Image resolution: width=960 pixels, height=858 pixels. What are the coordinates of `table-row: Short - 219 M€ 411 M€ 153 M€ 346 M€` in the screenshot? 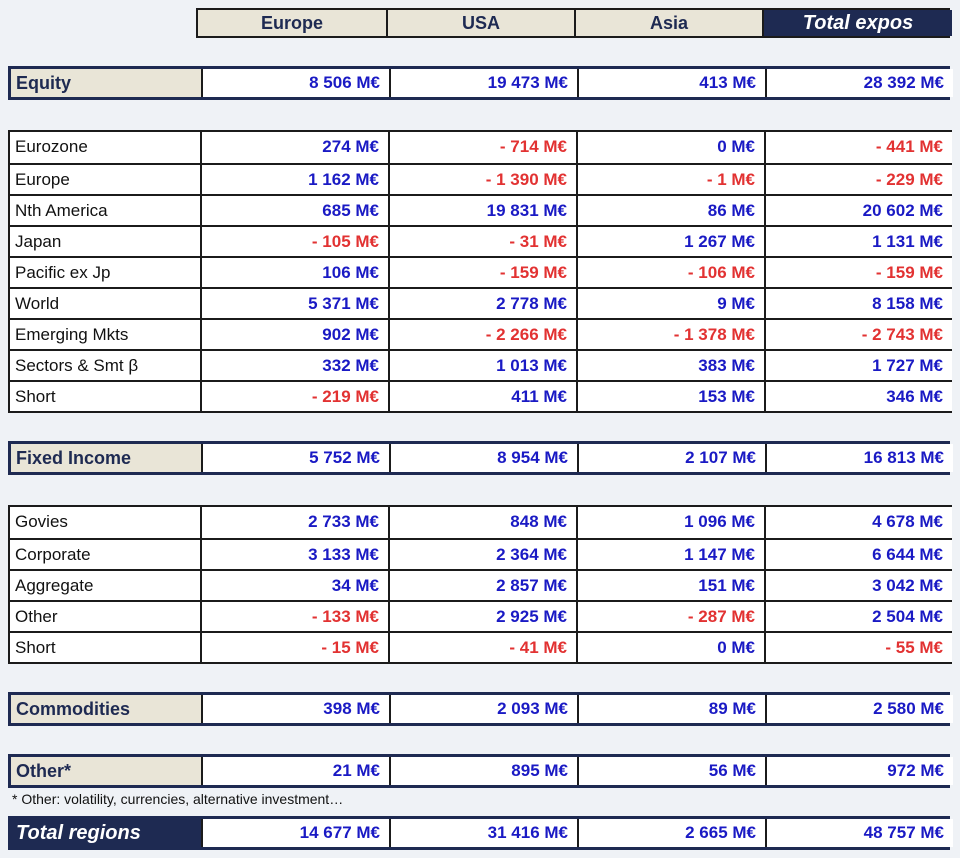 It's located at (481, 395).